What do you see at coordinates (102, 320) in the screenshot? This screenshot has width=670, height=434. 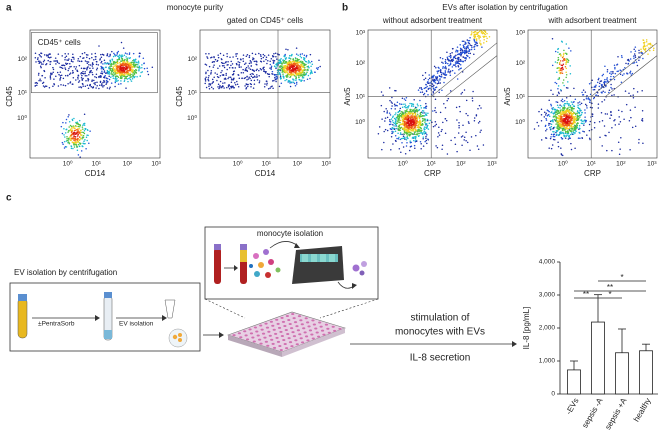 I see `ev-isolation-icons` at bounding box center [102, 320].